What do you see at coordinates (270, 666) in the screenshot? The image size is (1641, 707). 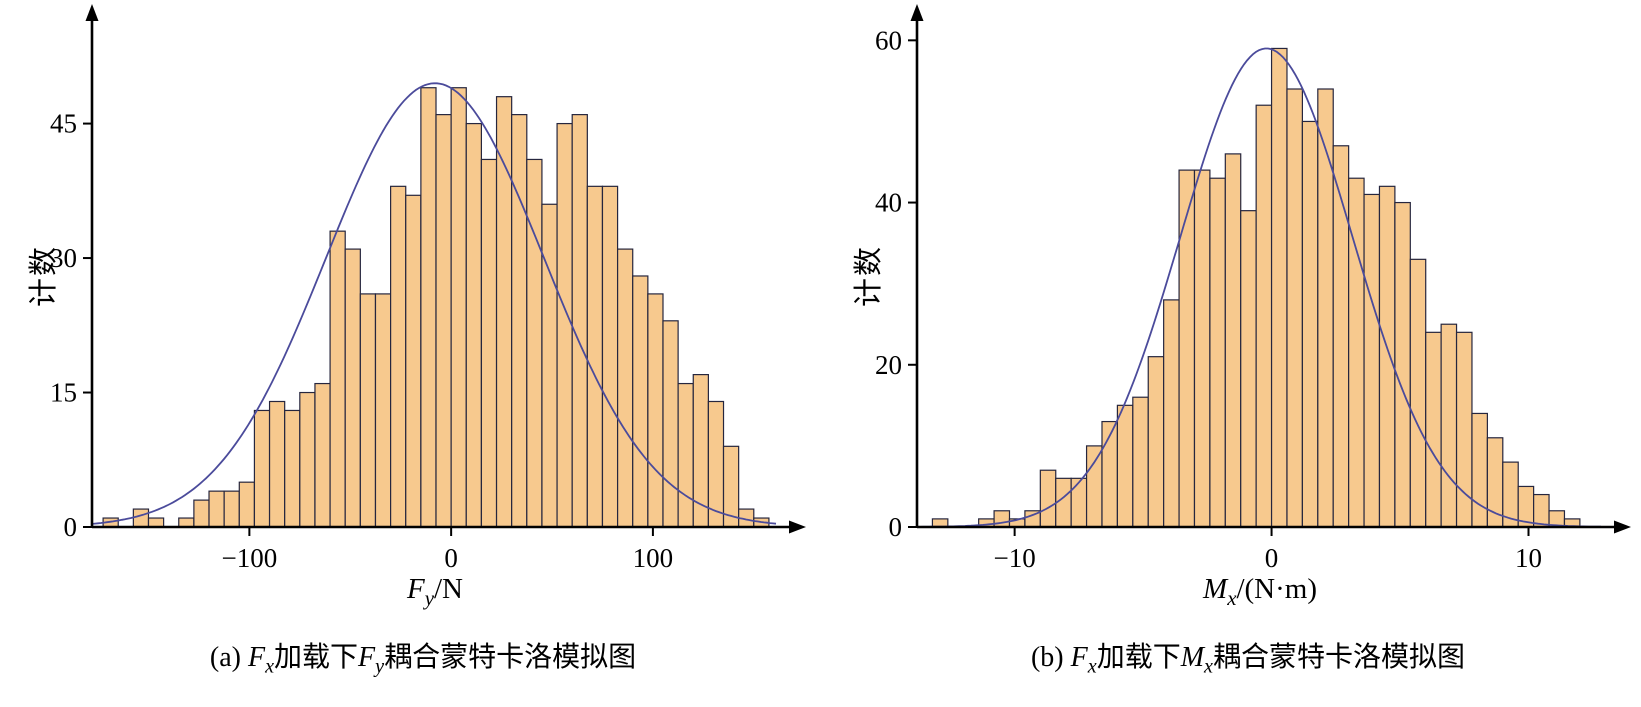 I see `caption-a-sub1: x` at bounding box center [270, 666].